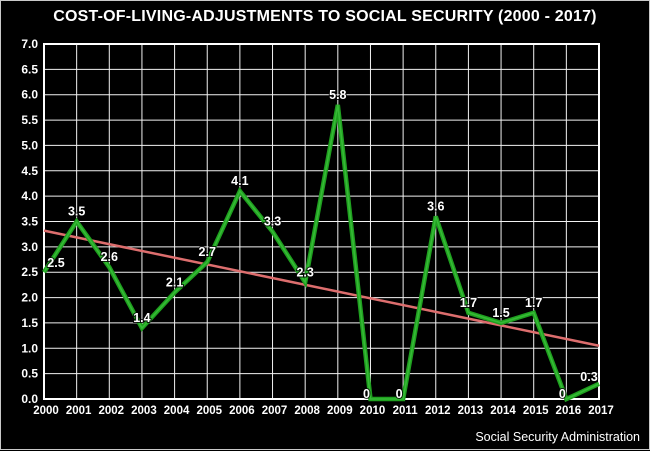 This screenshot has height=451, width=650. I want to click on svg-text: 2014, so click(503, 411).